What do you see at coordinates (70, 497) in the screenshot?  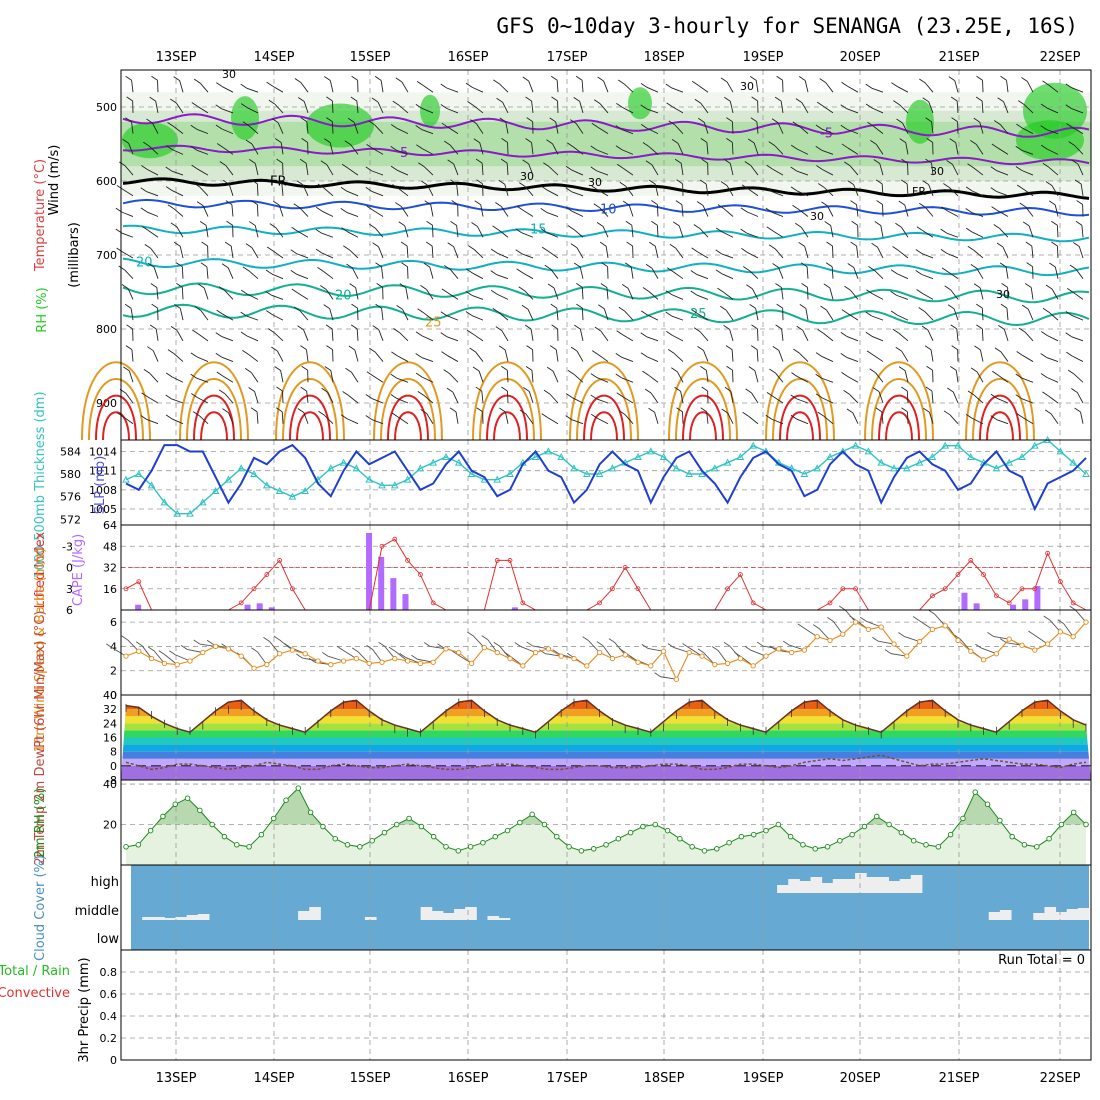 I see `thickness-tick-label: 576` at bounding box center [70, 497].